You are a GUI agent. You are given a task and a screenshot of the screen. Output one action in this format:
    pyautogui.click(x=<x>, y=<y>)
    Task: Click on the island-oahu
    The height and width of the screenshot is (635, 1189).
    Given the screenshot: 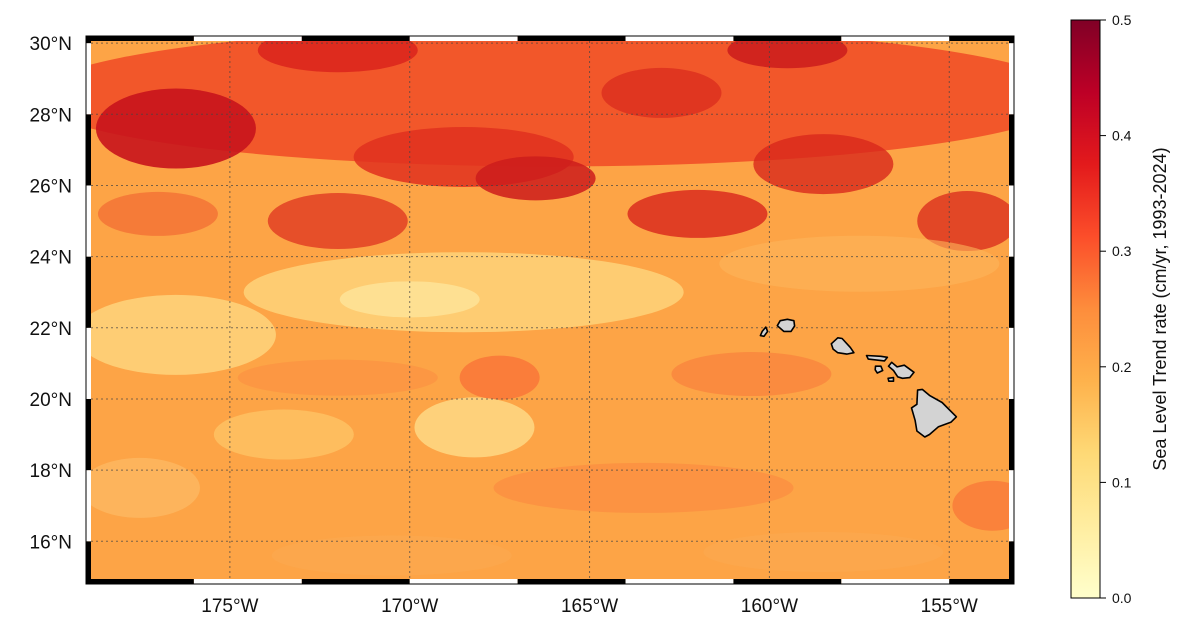 What is the action you would take?
    pyautogui.click(x=842, y=345)
    